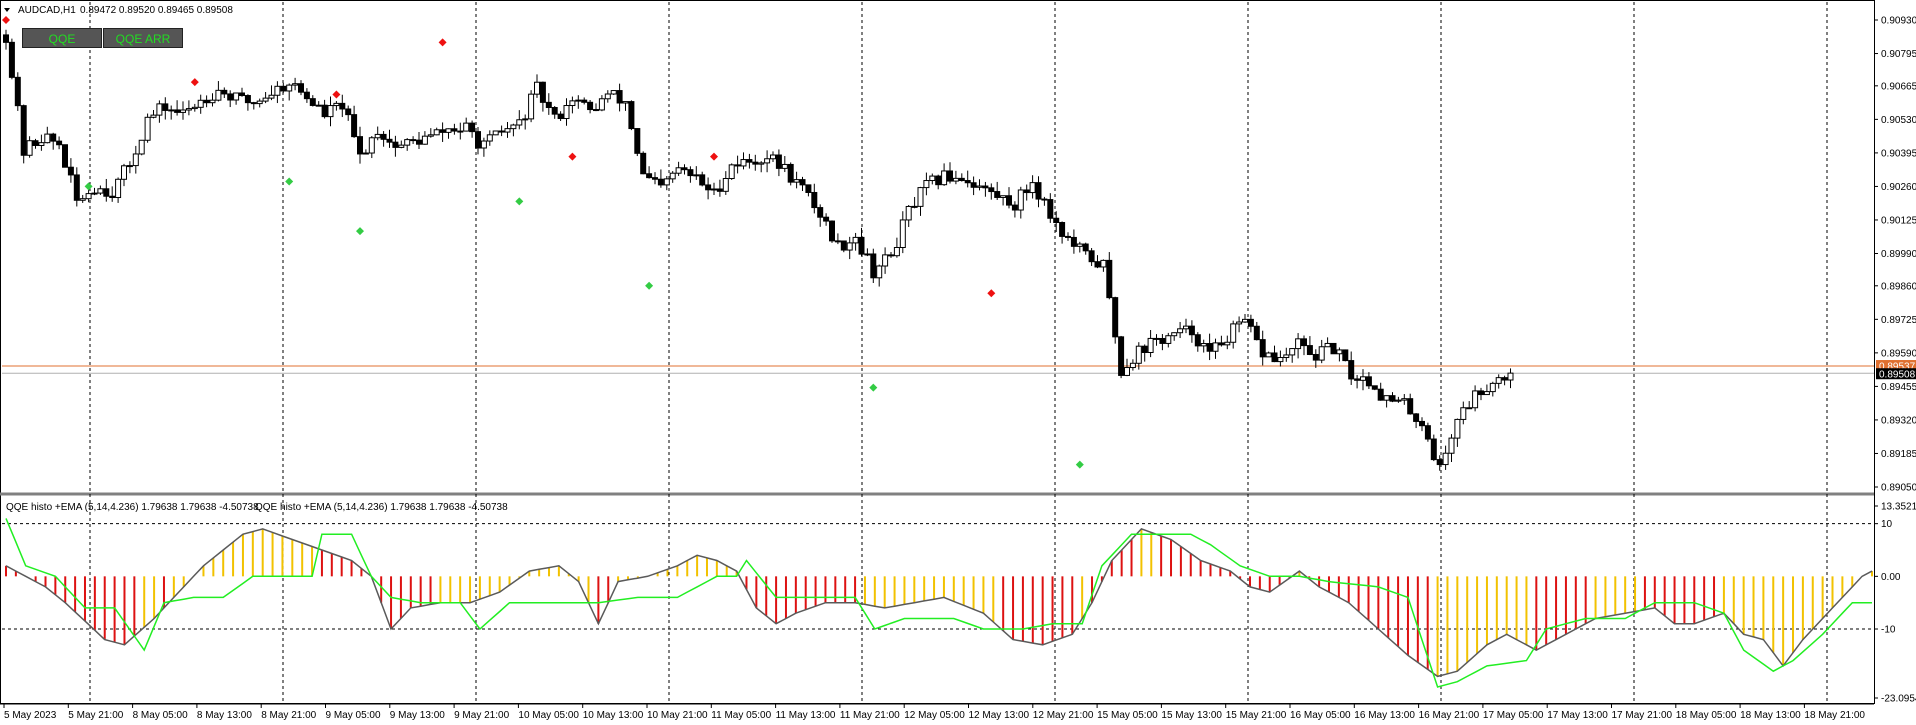 The width and height of the screenshot is (1916, 725). What do you see at coordinates (1320, 715) in the screenshot?
I see `time-tick-label: 16 May 05:00` at bounding box center [1320, 715].